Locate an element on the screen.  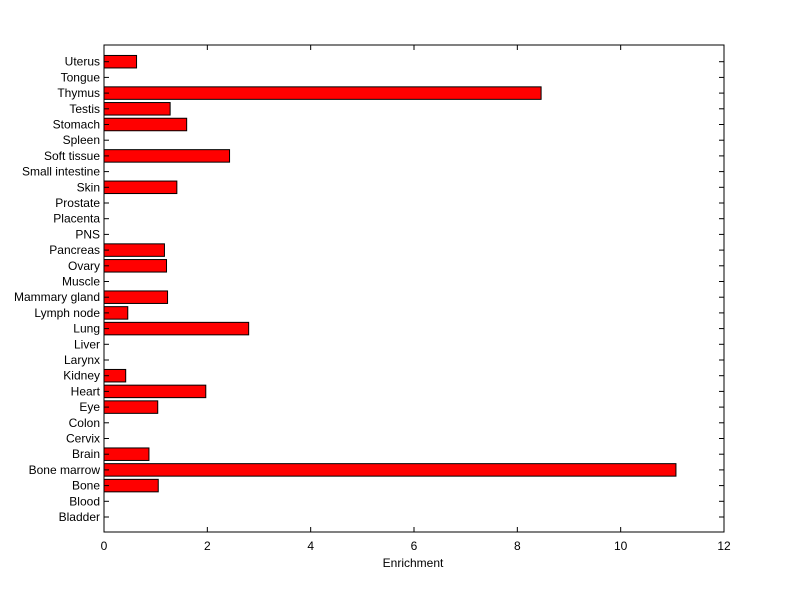
y-tick-label: Prostate is located at coordinates (77, 203).